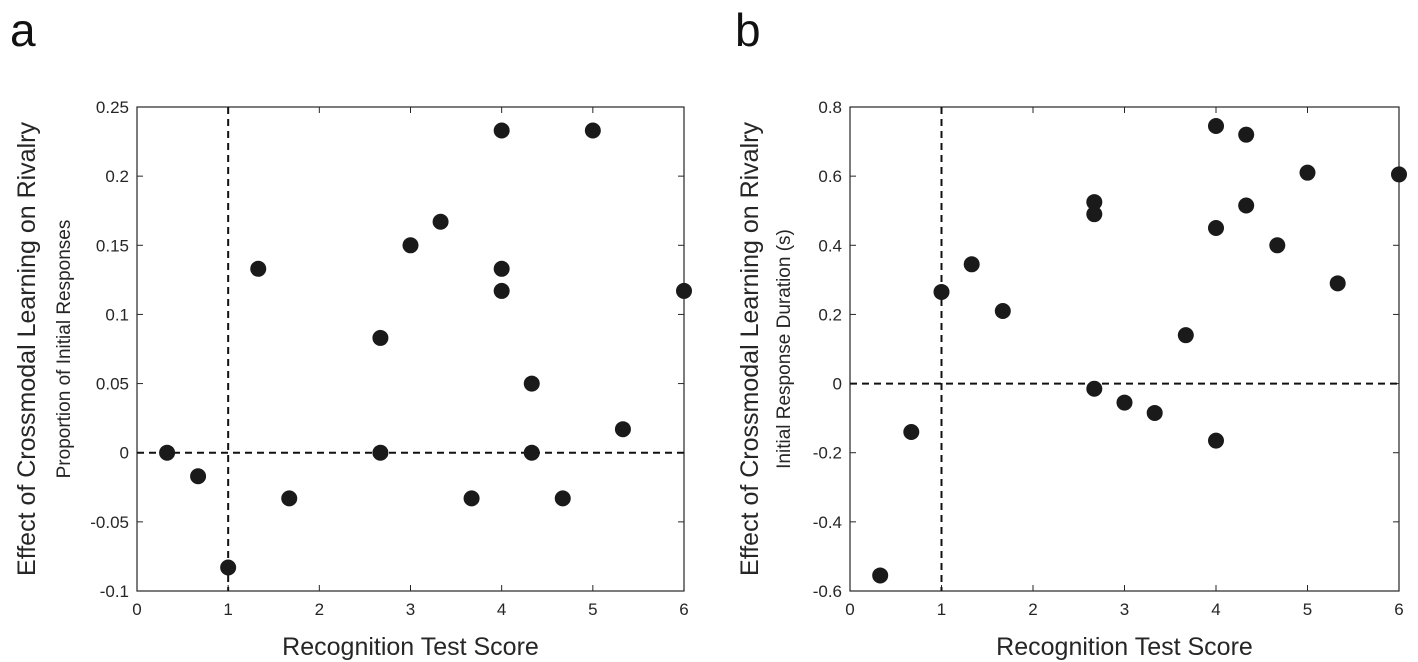 Image resolution: width=1418 pixels, height=662 pixels. What do you see at coordinates (1032, 609) in the screenshot?
I see `panel-b-x-tick-label: 2` at bounding box center [1032, 609].